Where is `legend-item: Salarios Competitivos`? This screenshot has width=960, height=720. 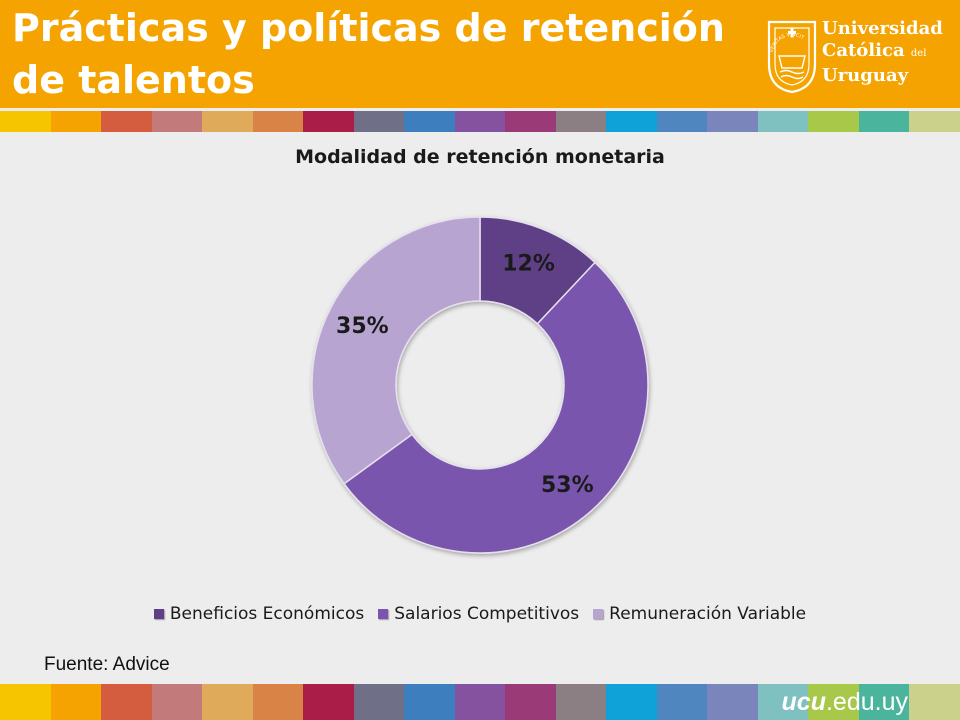
legend-item: Salarios Competitivos is located at coordinates (478, 614).